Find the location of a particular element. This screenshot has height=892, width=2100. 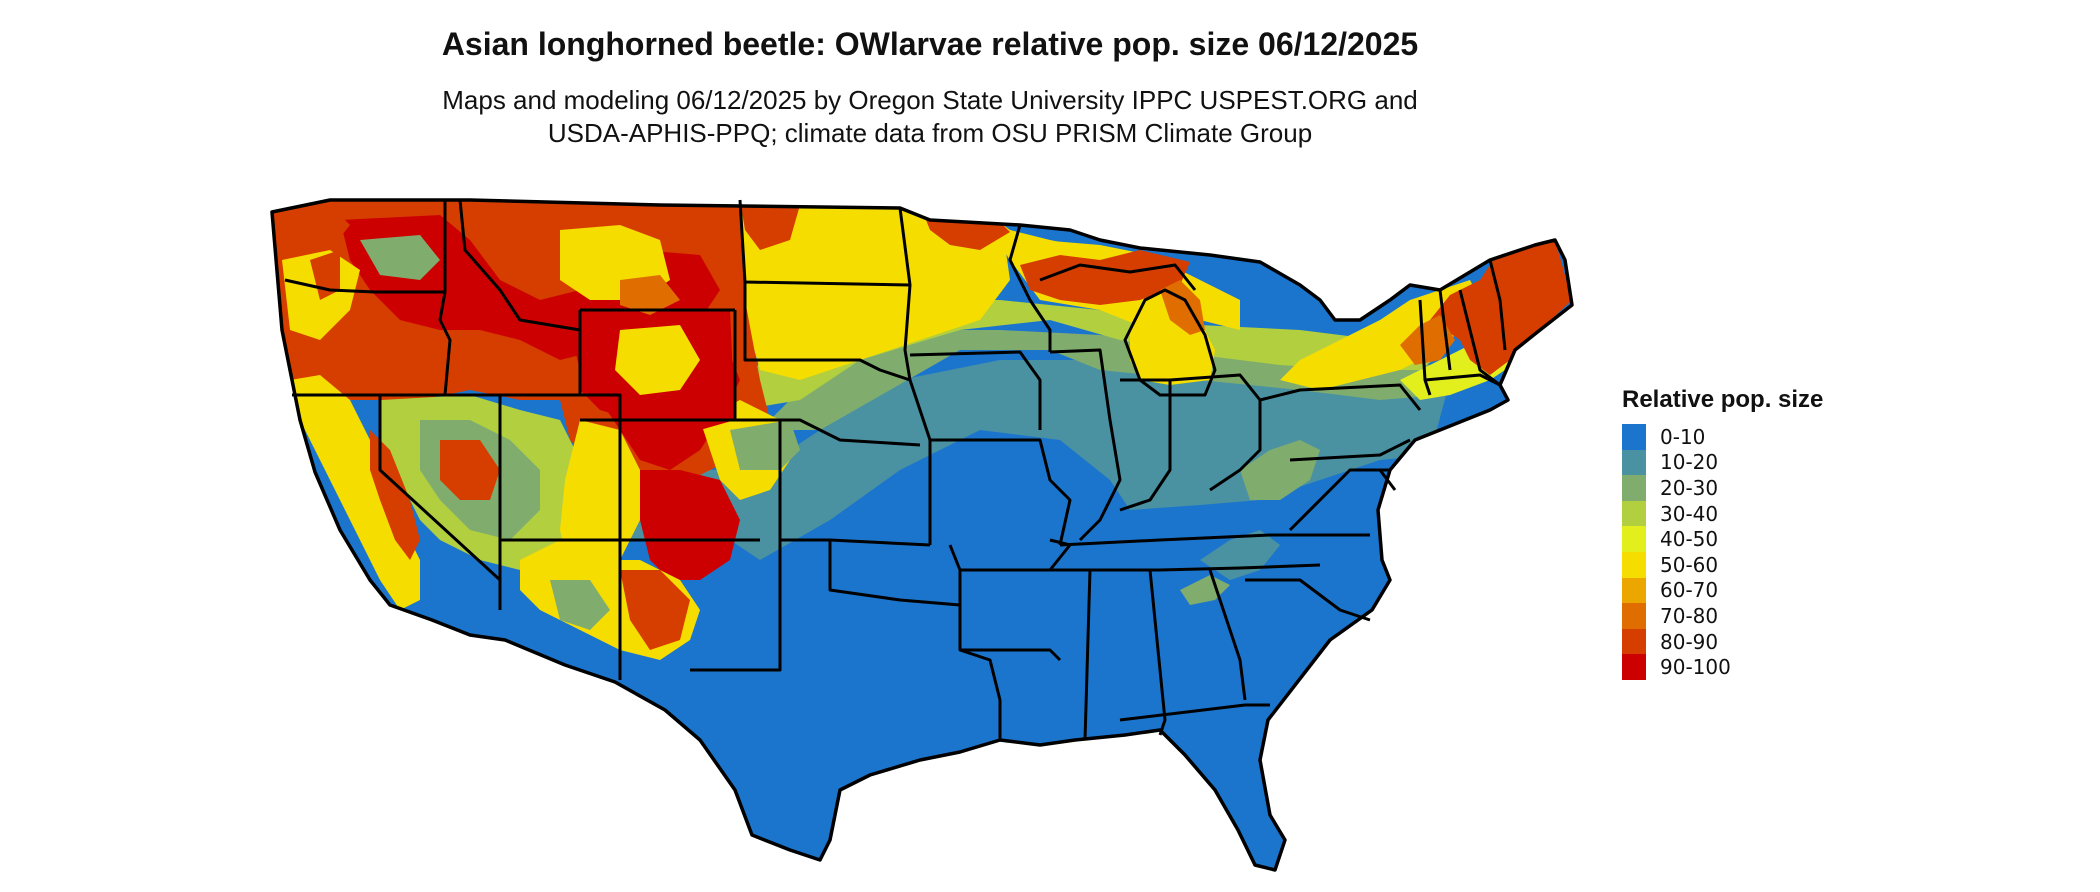

legend-label: 70-80 is located at coordinates (1689, 615).